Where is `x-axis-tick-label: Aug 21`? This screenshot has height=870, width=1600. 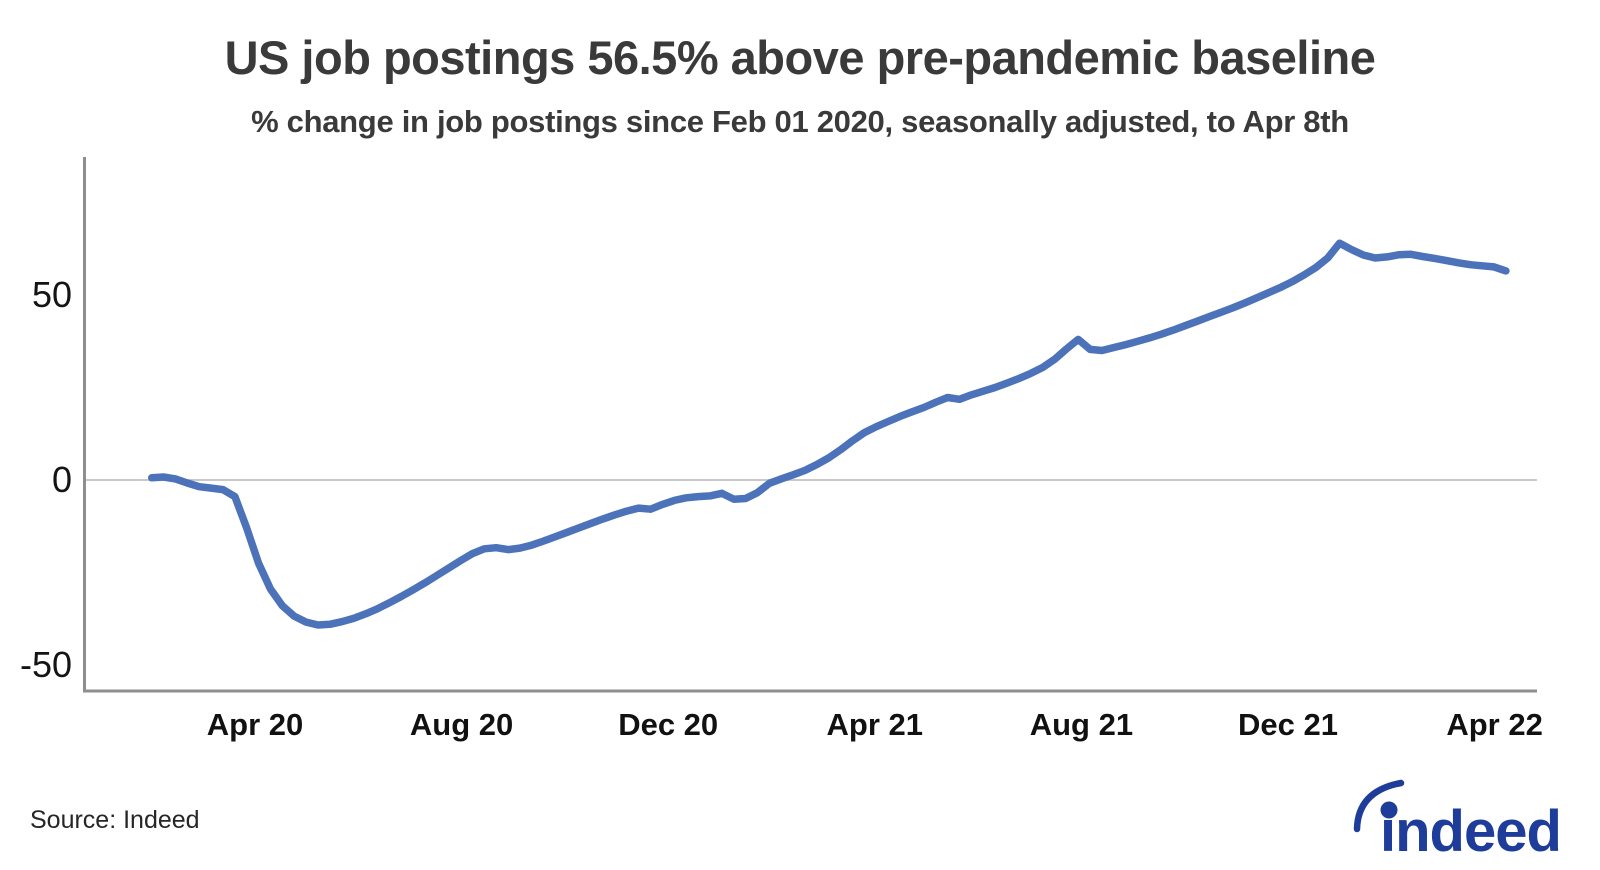
x-axis-tick-label: Aug 21 is located at coordinates (1081, 724).